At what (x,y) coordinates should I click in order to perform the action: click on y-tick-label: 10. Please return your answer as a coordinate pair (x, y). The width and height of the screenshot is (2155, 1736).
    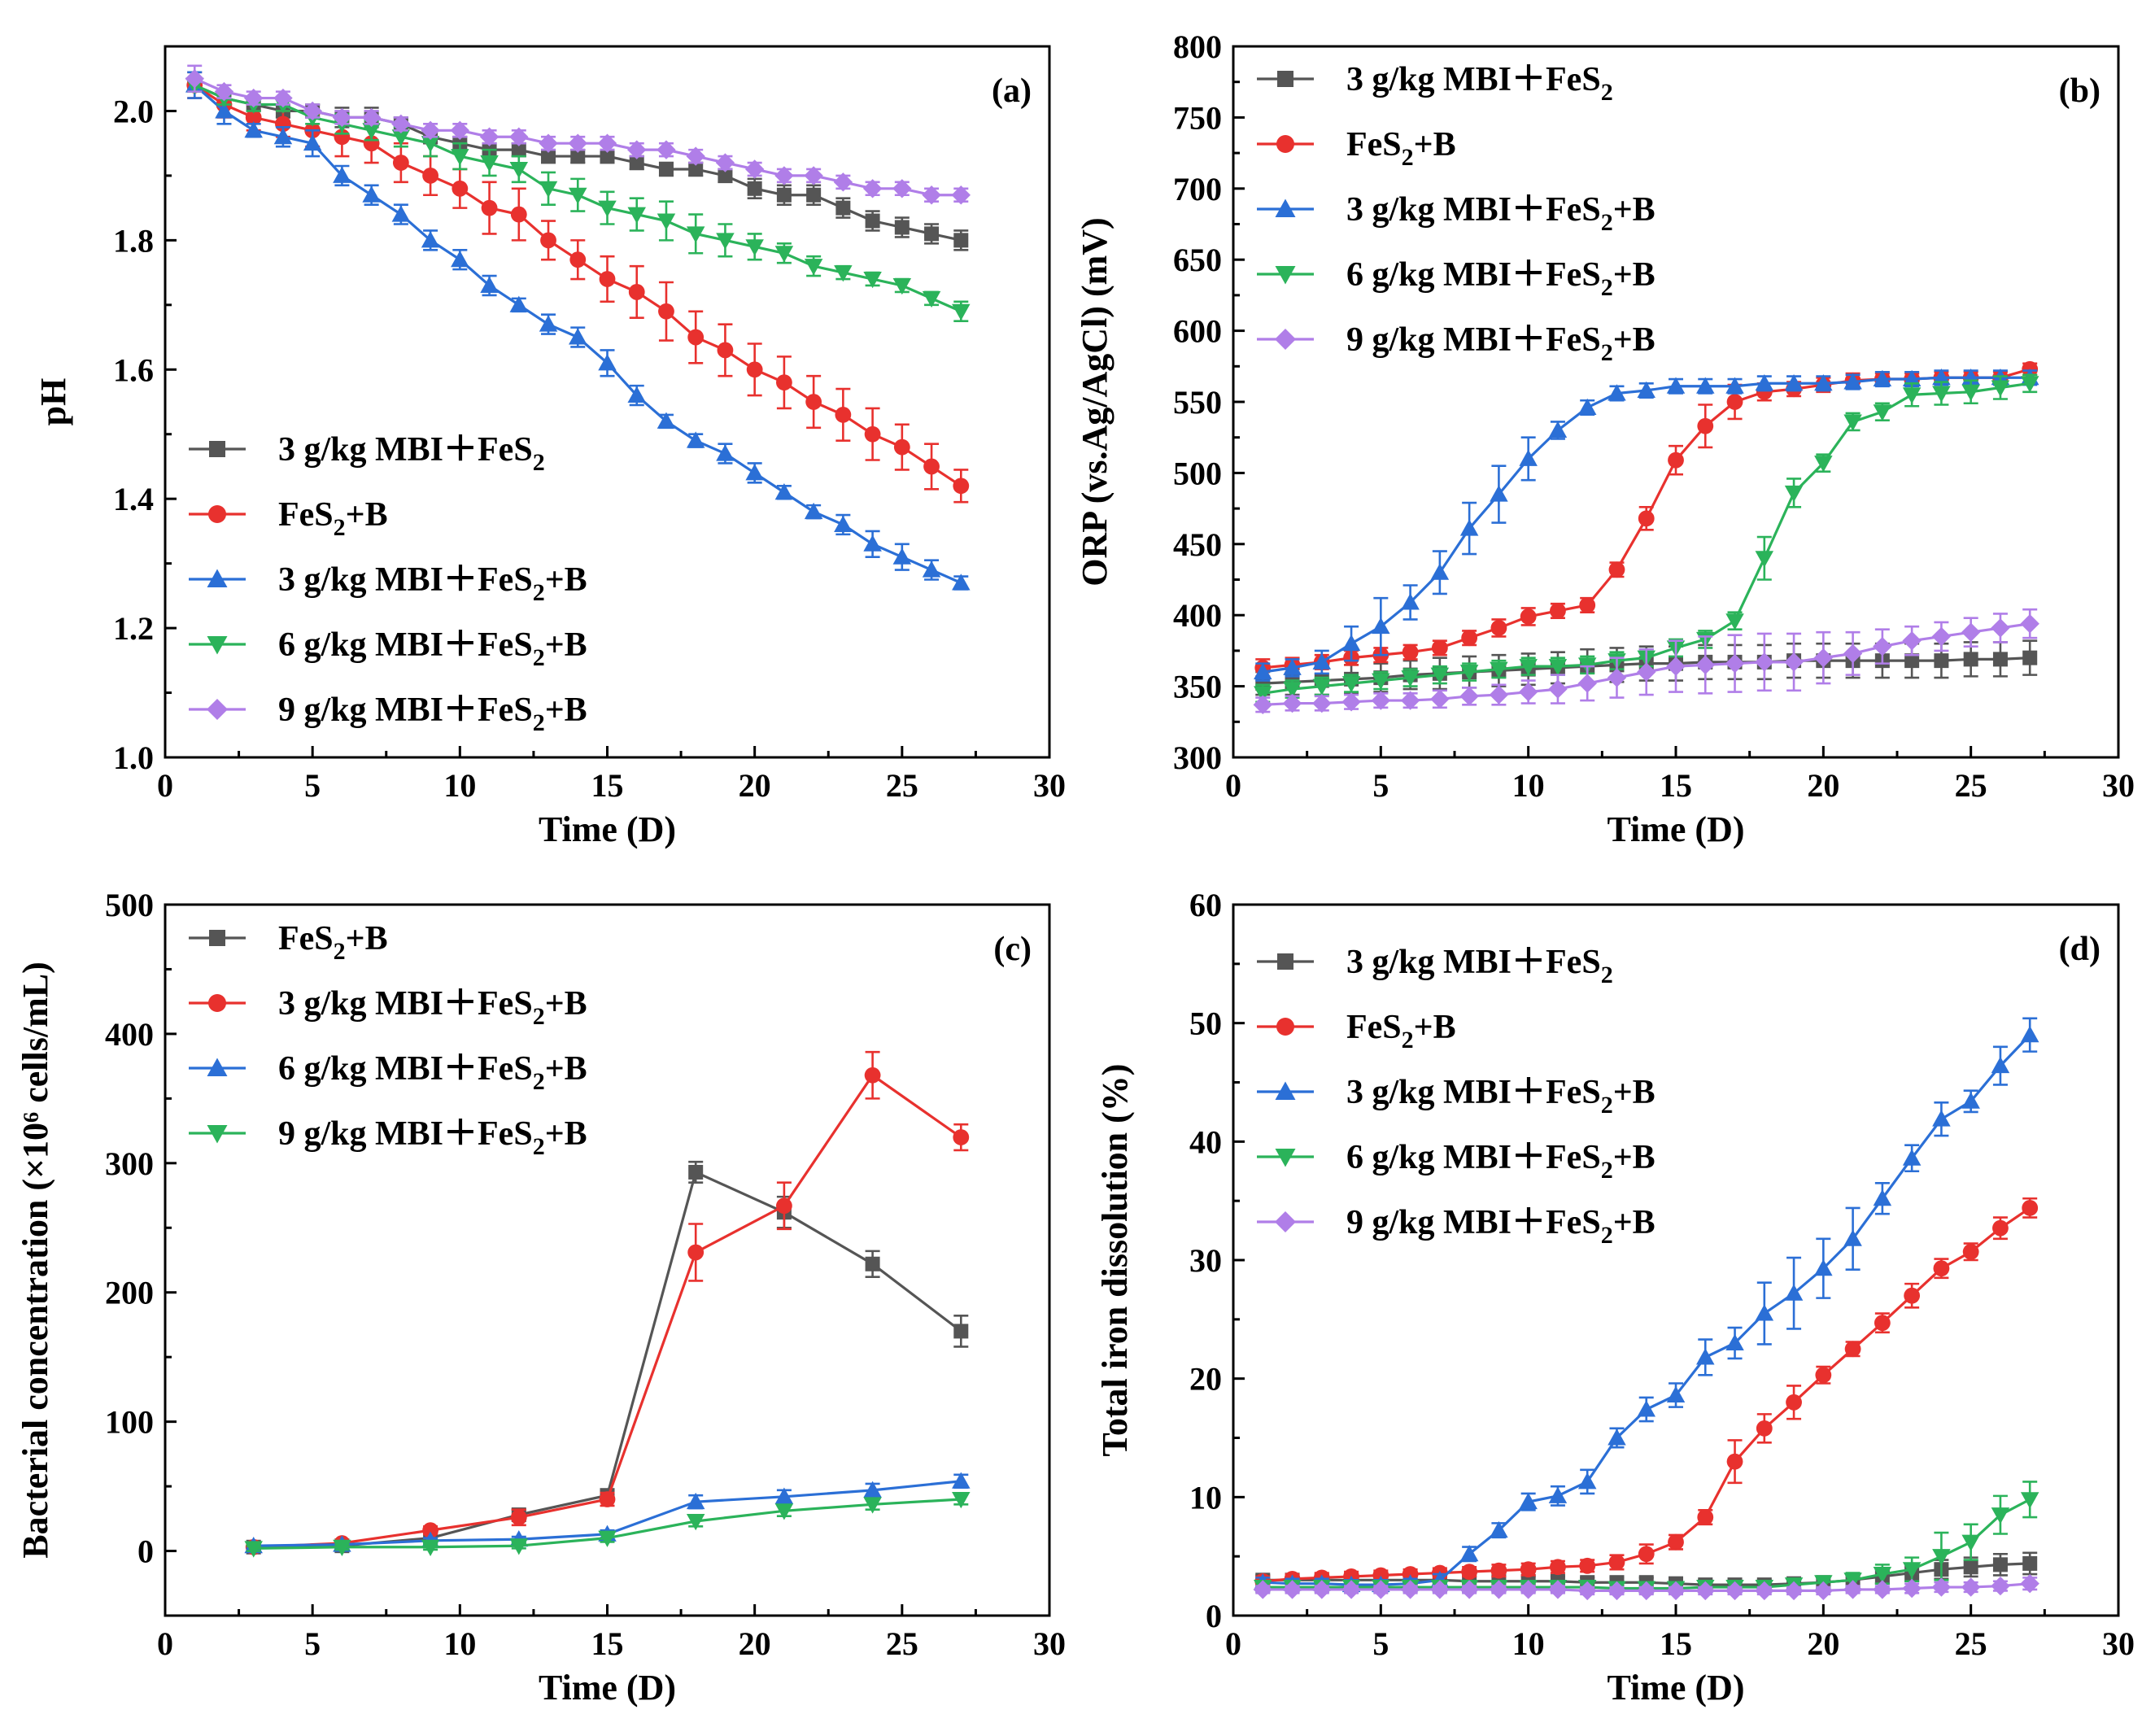
    Looking at the image, I should click on (1205, 1497).